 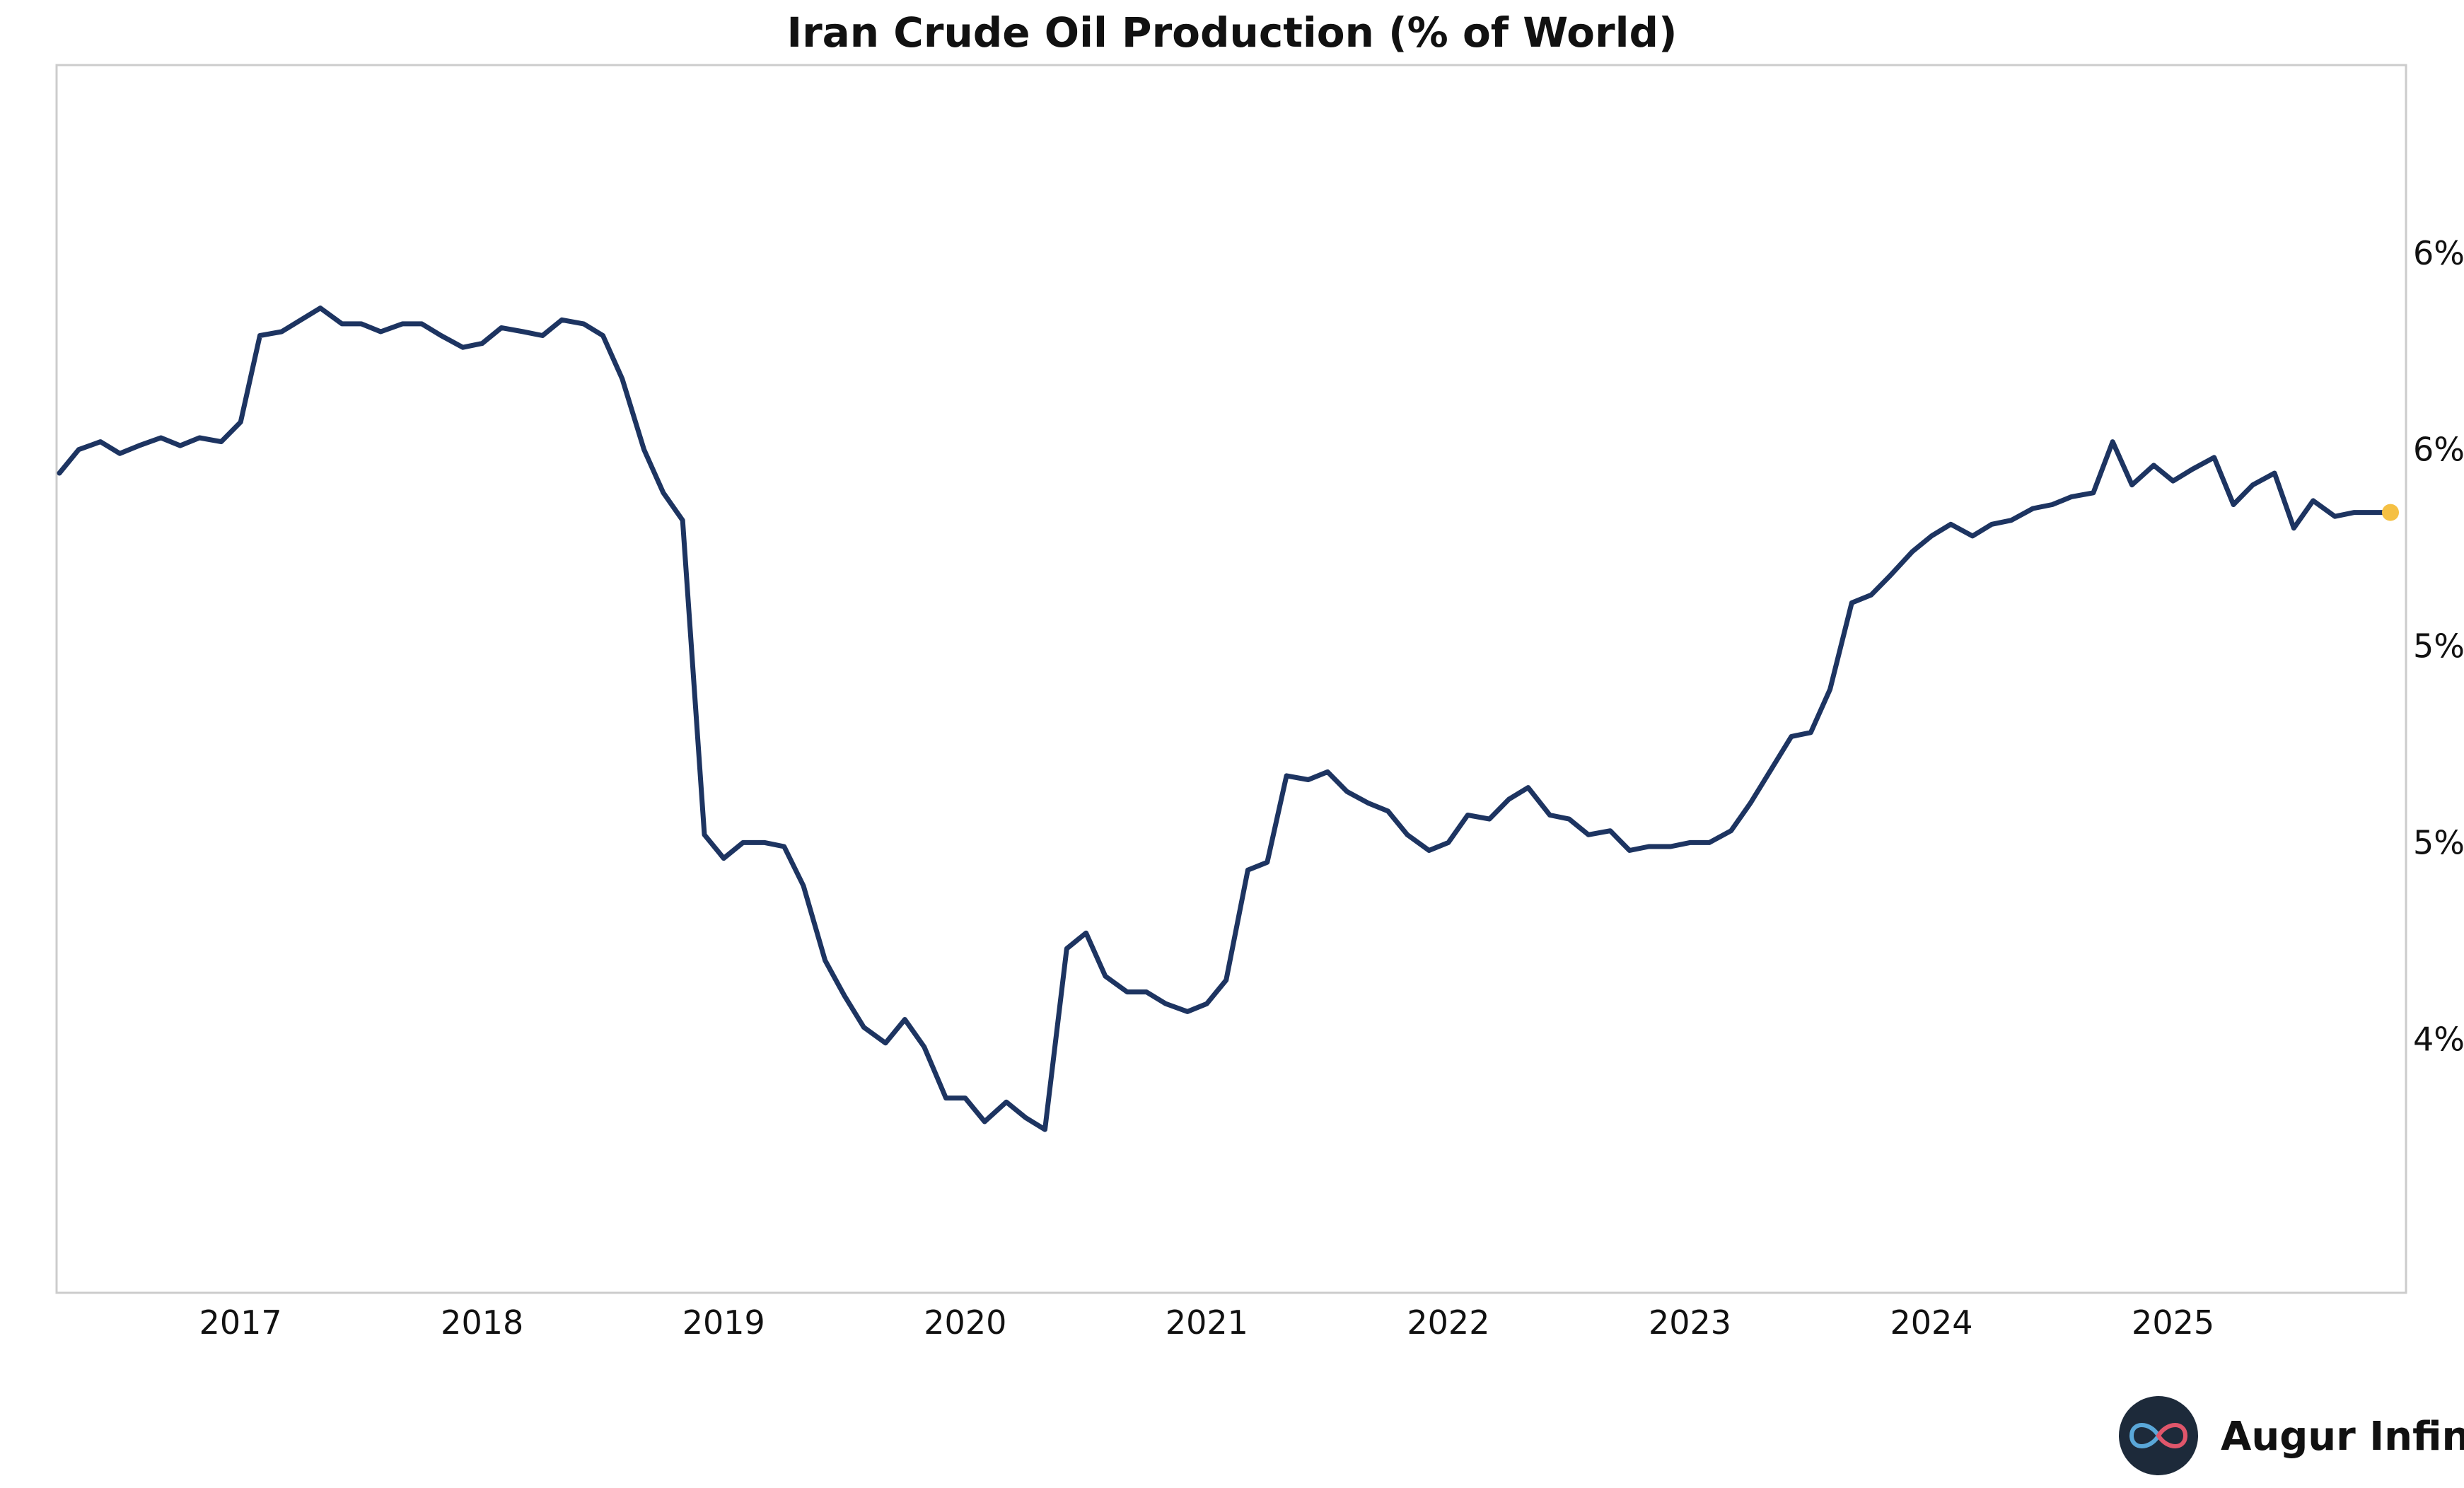 What do you see at coordinates (1231, 32) in the screenshot?
I see `chart-title: Iran Crude Oil Production (% of World)` at bounding box center [1231, 32].